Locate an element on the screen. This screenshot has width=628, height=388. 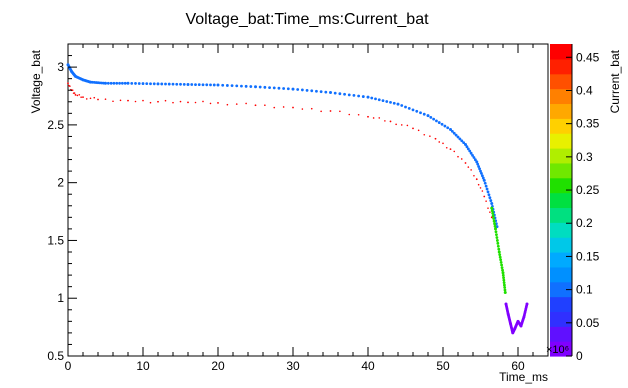
y-tick-label: 1 is located at coordinates (60, 298).